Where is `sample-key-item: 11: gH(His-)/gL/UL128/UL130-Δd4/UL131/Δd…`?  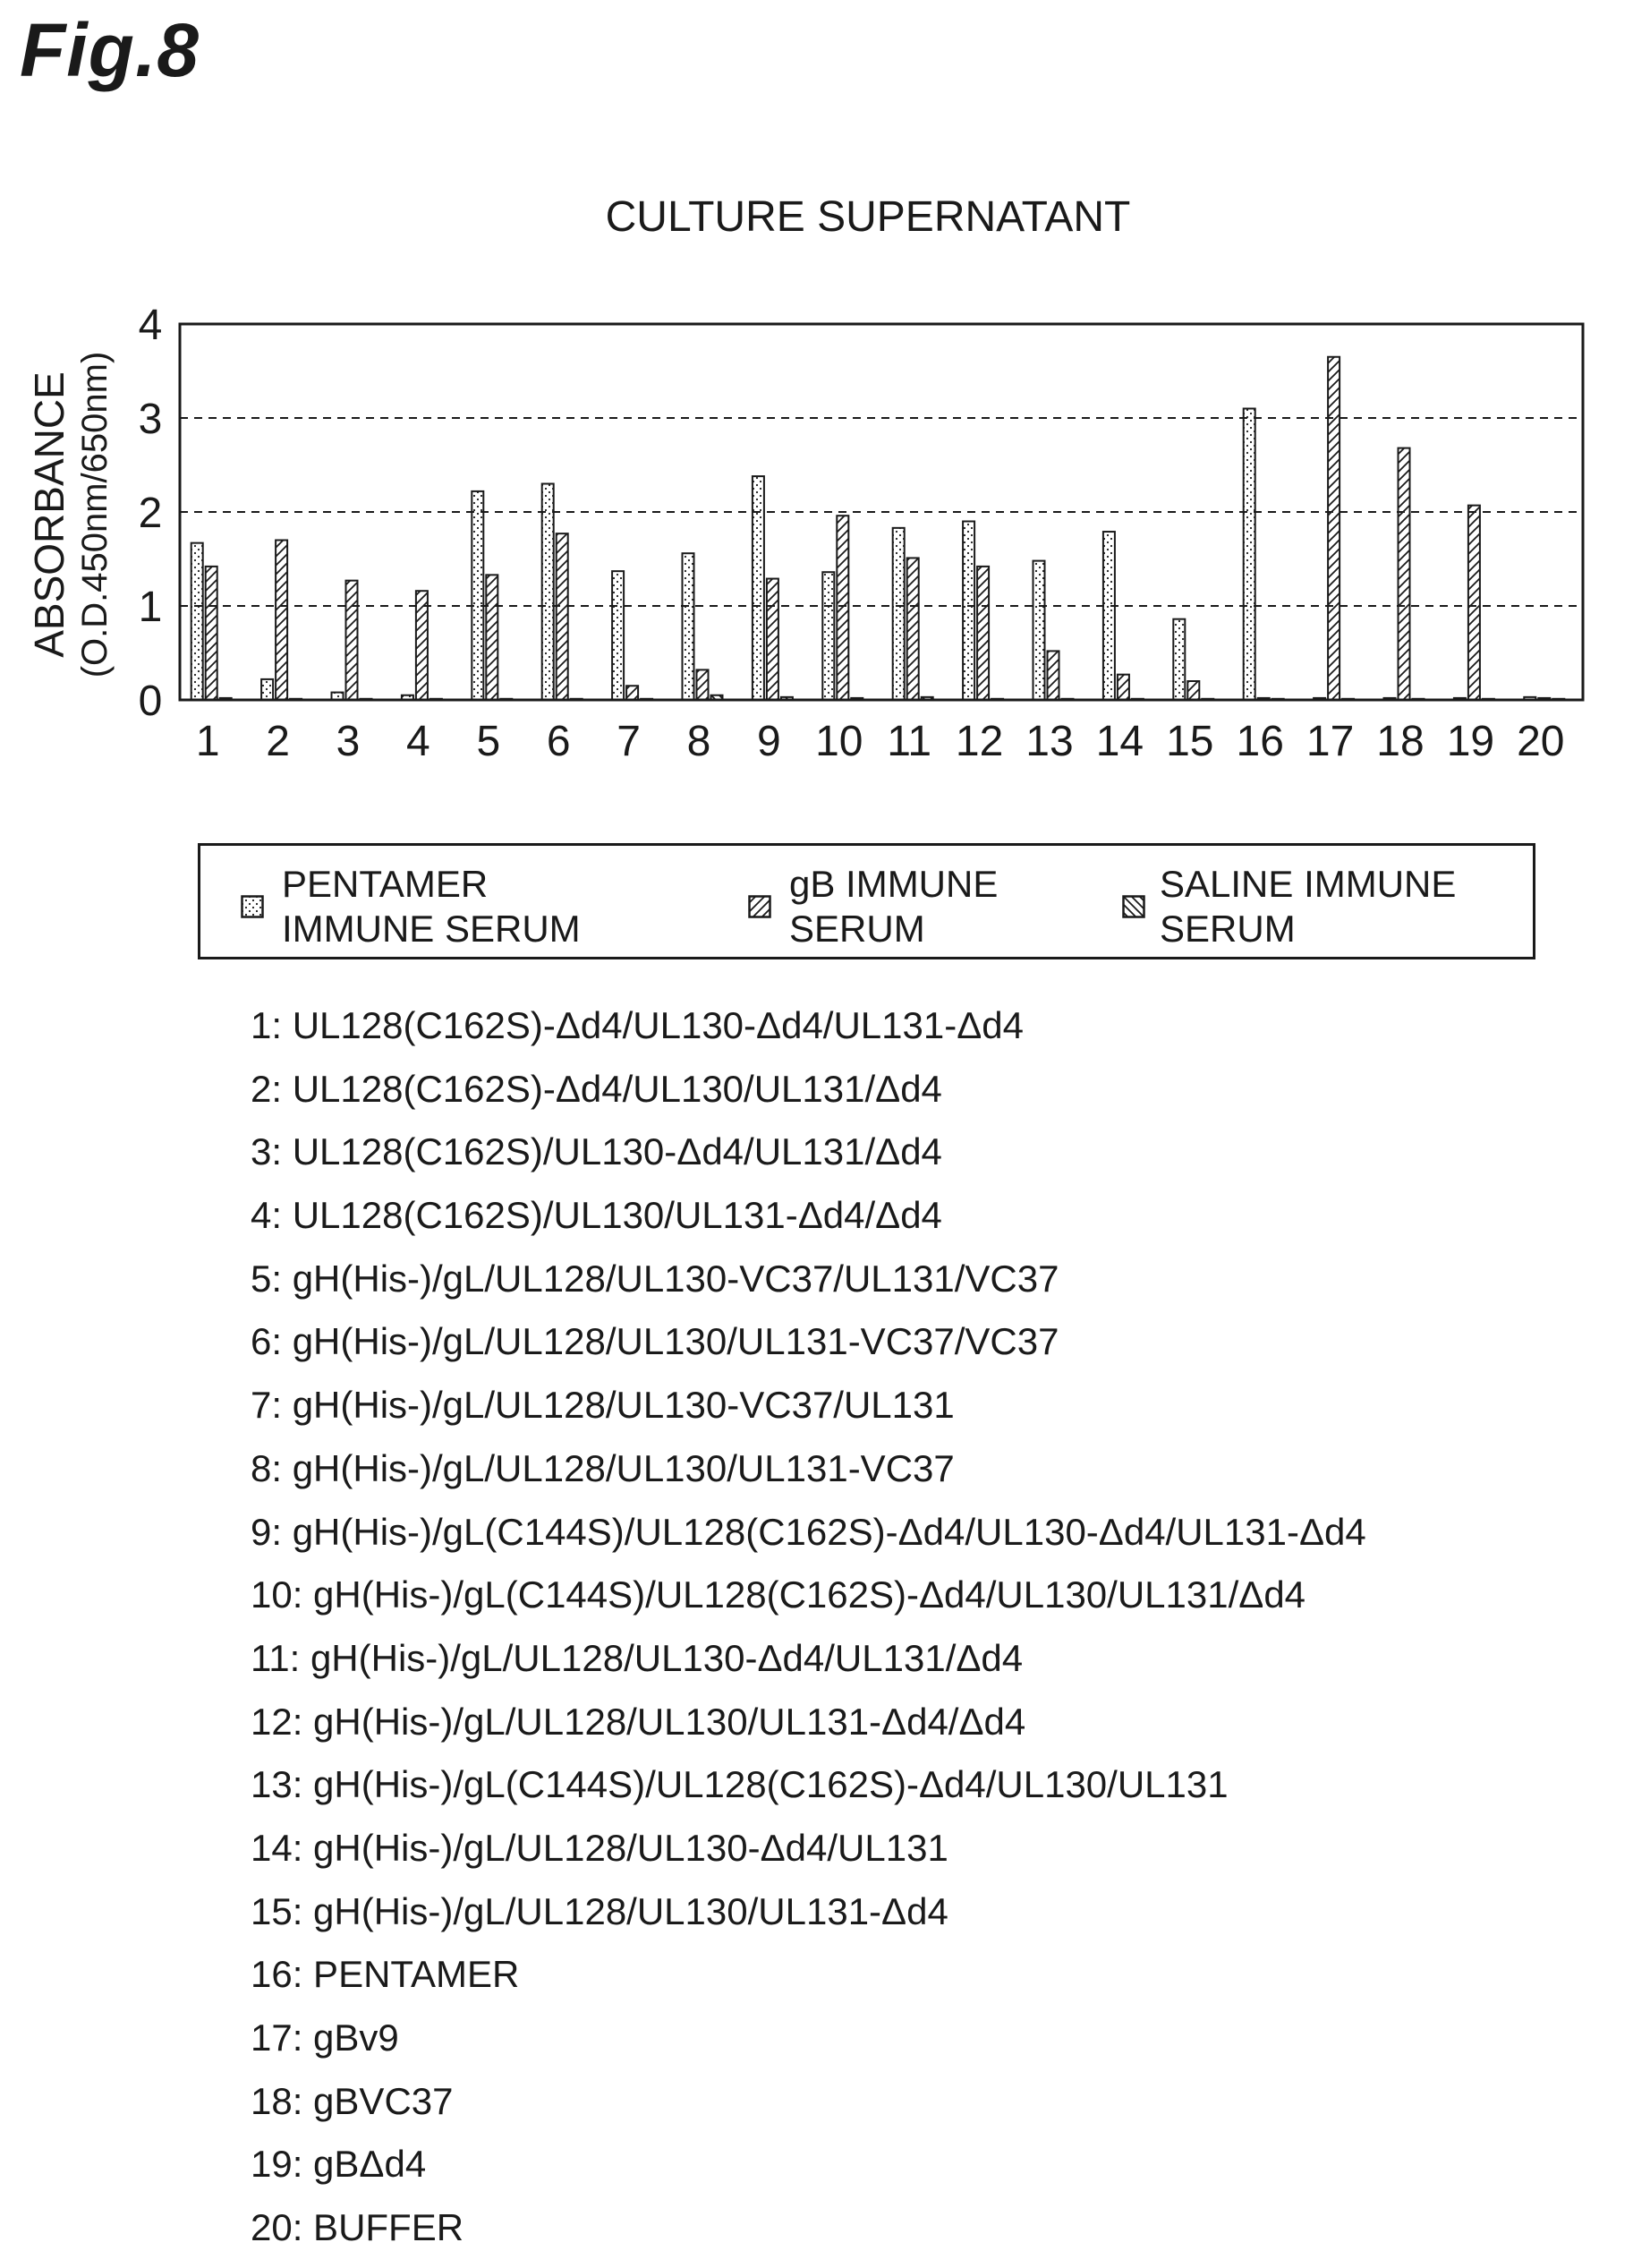 sample-key-item: 11: gH(His-)/gL/UL128/UL130-Δd4/UL131/Δd… is located at coordinates (637, 1658).